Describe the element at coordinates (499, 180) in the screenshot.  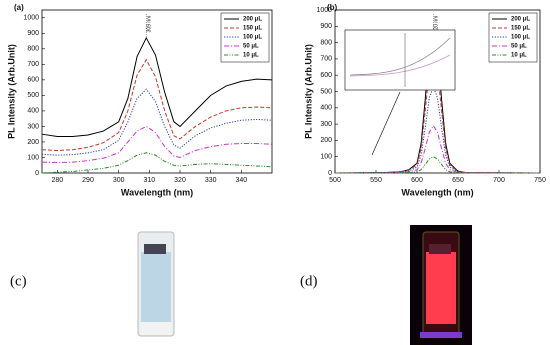
I see `x-tick-label: 700` at that location.